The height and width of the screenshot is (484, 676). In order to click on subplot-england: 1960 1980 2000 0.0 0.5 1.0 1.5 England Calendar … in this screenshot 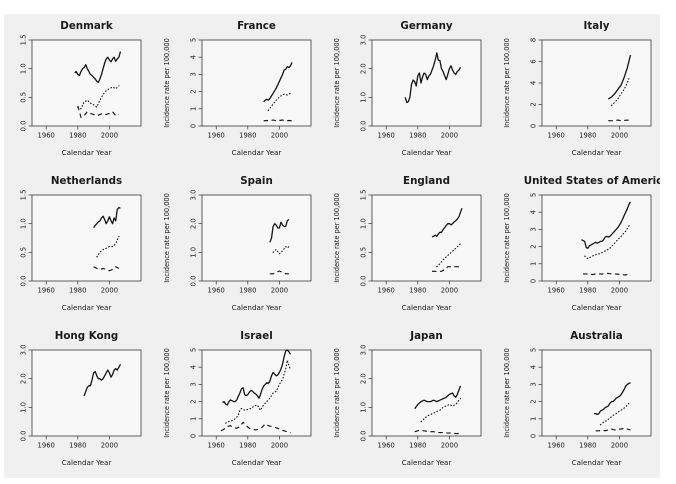, I will do `click(413, 246)`.